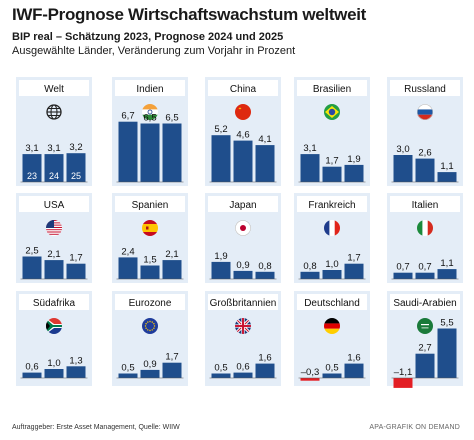 The height and width of the screenshot is (440, 474). What do you see at coordinates (332, 326) in the screenshot?
I see `flag-germany-icon` at bounding box center [332, 326].